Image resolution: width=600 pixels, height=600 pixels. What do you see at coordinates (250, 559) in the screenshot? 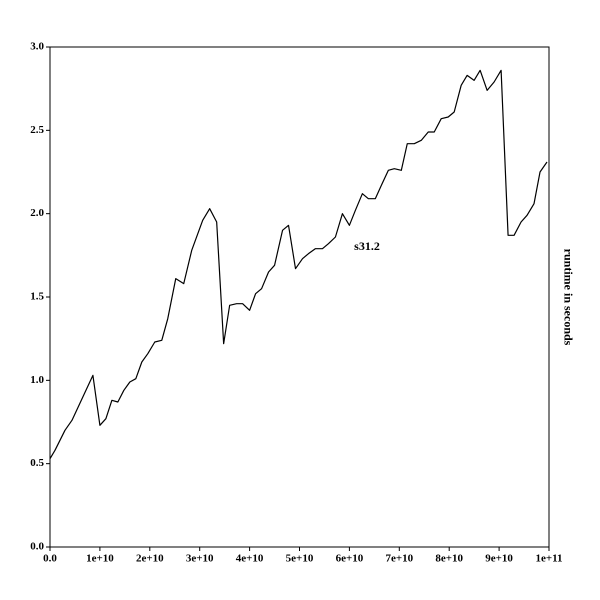
I see `x-tick-label: 4e+10` at bounding box center [250, 559].